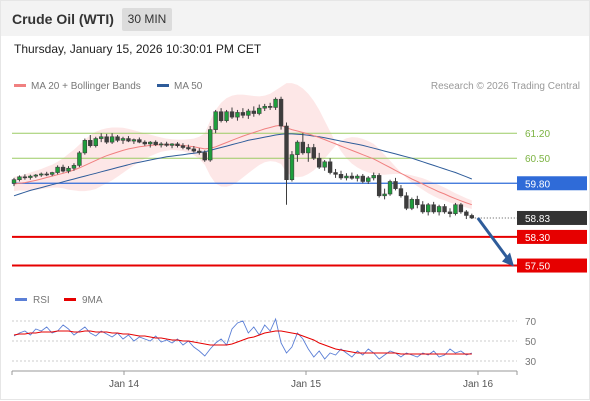 This screenshot has width=590, height=401. What do you see at coordinates (20, 85) in the screenshot?
I see `ma20-swatch` at bounding box center [20, 85].